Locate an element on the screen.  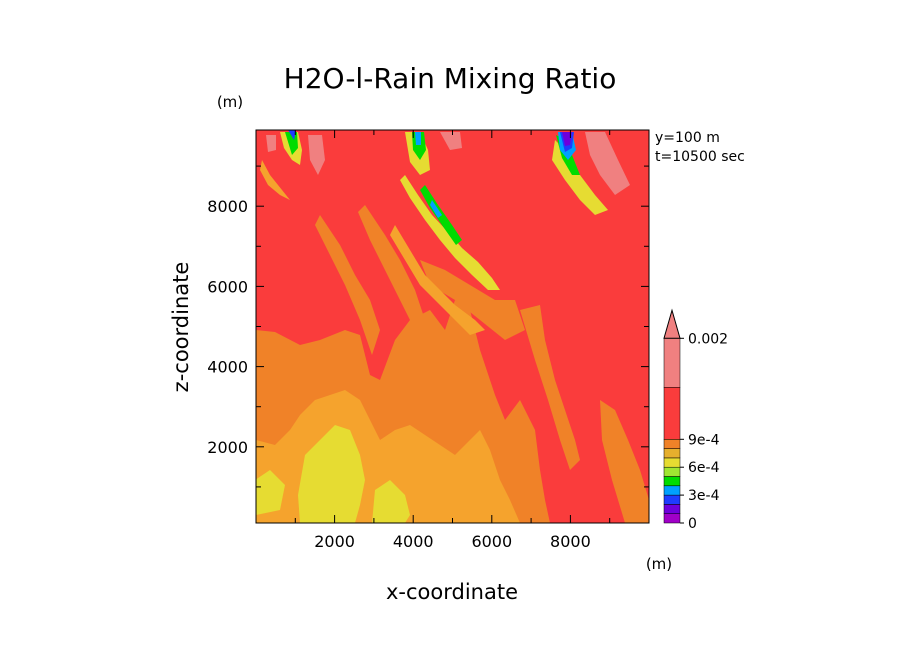
colorbar: 0 3e-4 6e-4 9e-4 0.002 is located at coordinates (695, 420).